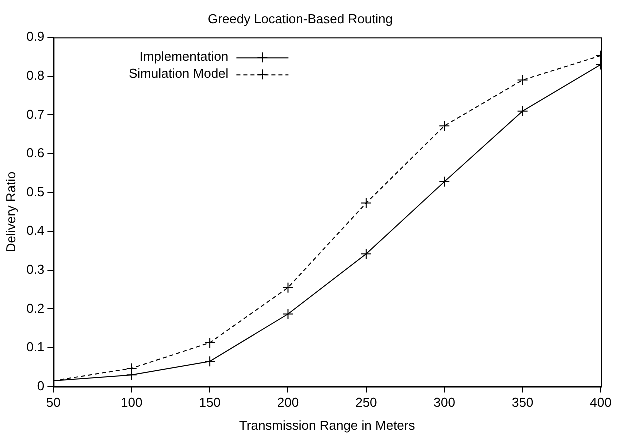 The image size is (619, 438). I want to click on x-tick-label: 150, so click(210, 402).